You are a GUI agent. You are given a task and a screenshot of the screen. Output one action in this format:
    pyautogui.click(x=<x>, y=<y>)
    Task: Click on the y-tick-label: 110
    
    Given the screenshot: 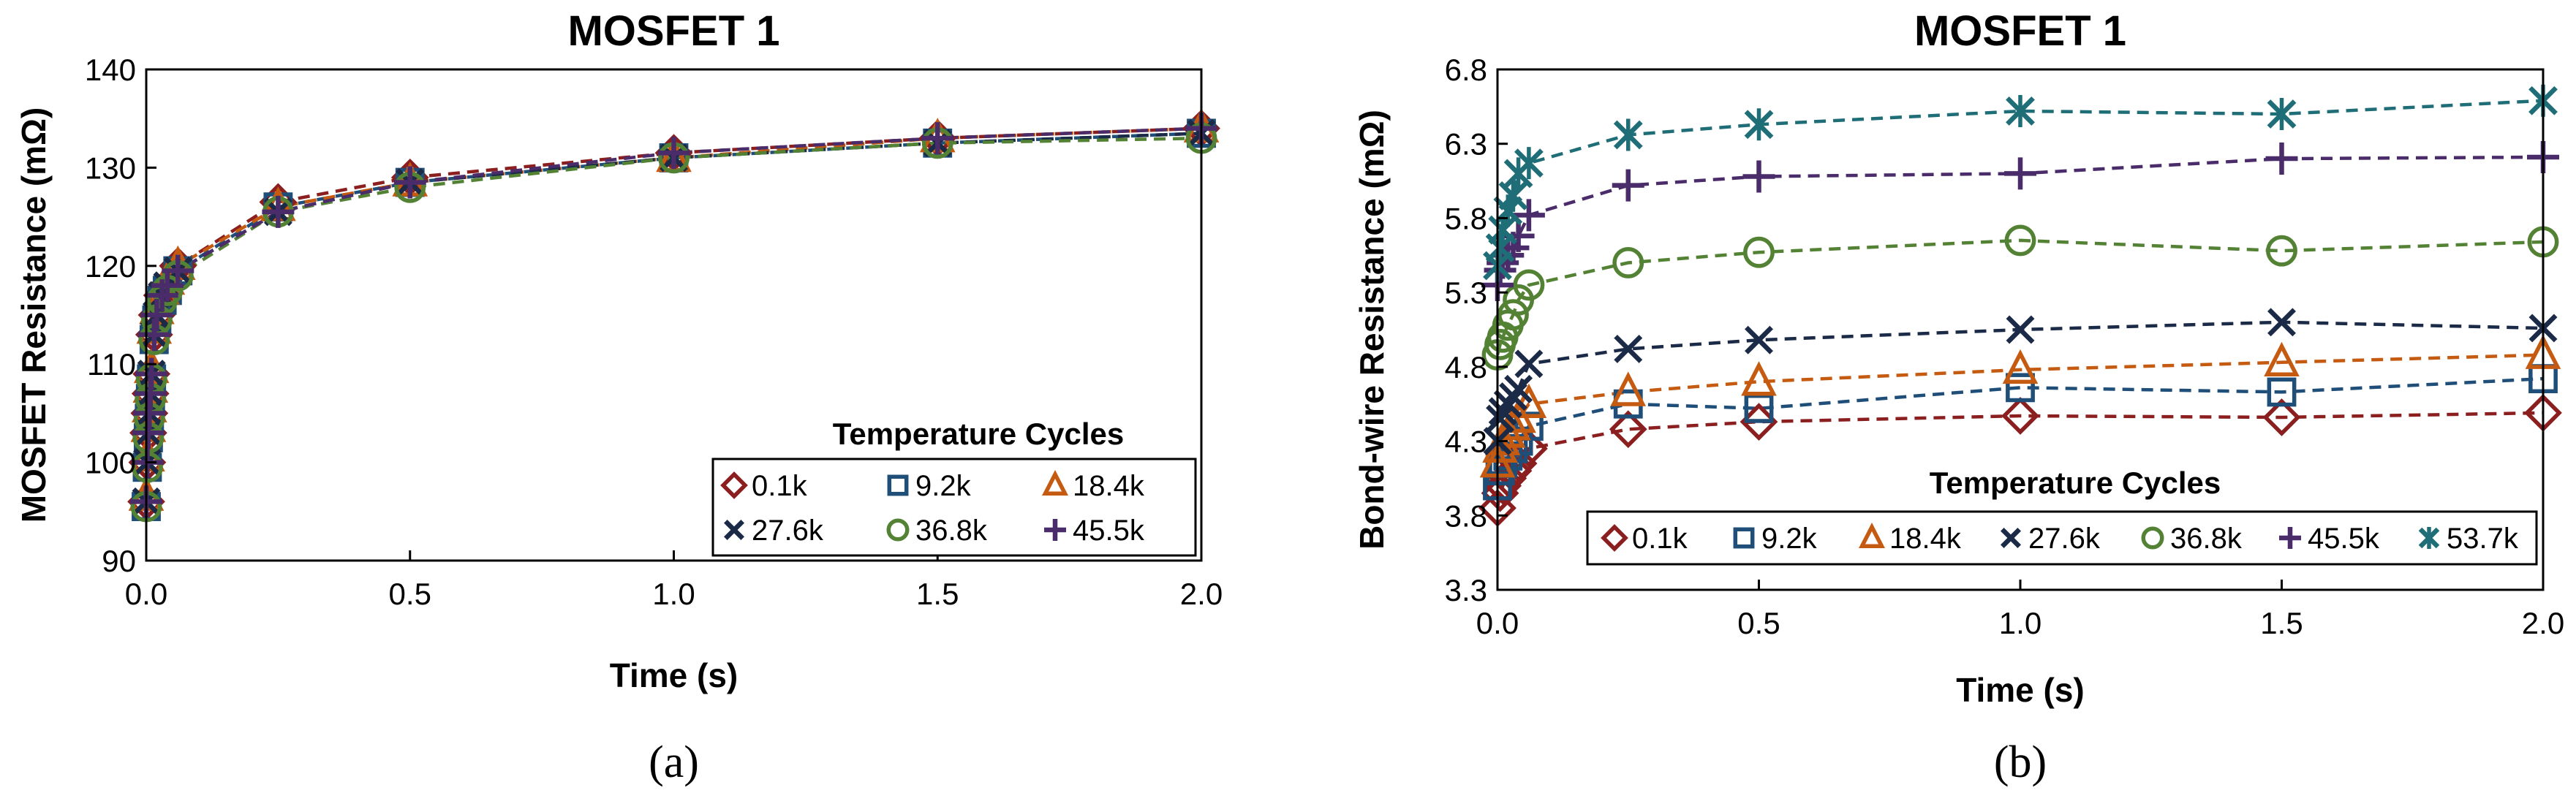 What is the action you would take?
    pyautogui.click(x=111, y=364)
    